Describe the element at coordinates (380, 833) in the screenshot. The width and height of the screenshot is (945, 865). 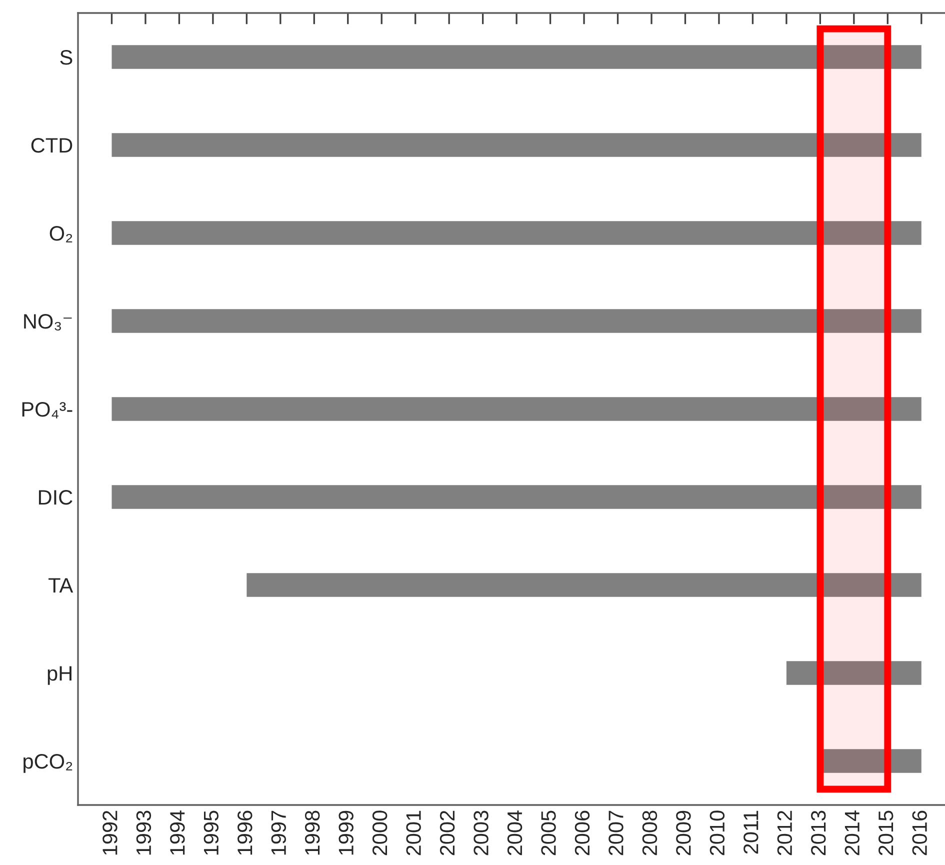
I see `x-tick-label: 2000` at that location.